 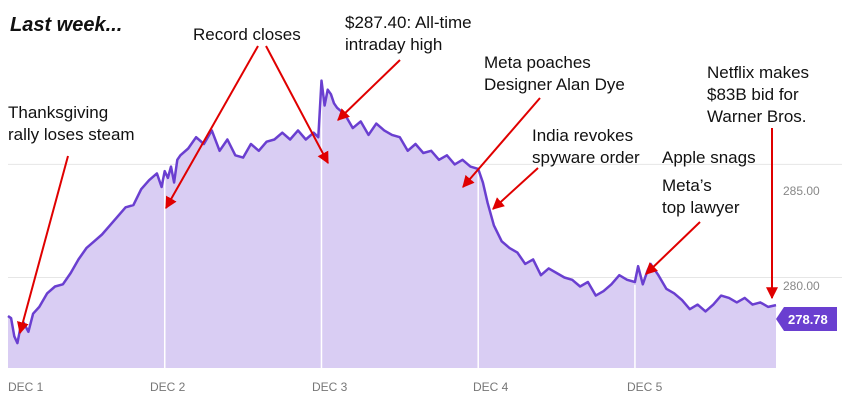 I want to click on annotation-text: $83B bid for, so click(x=753, y=94).